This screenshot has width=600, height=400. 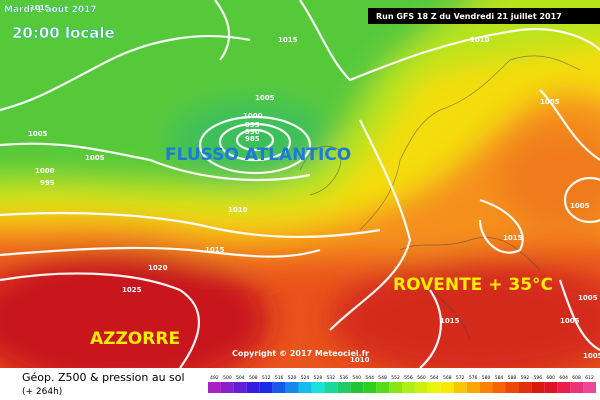 What do you see at coordinates (525, 378) in the screenshot?
I see `scale-label: 592` at bounding box center [525, 378].